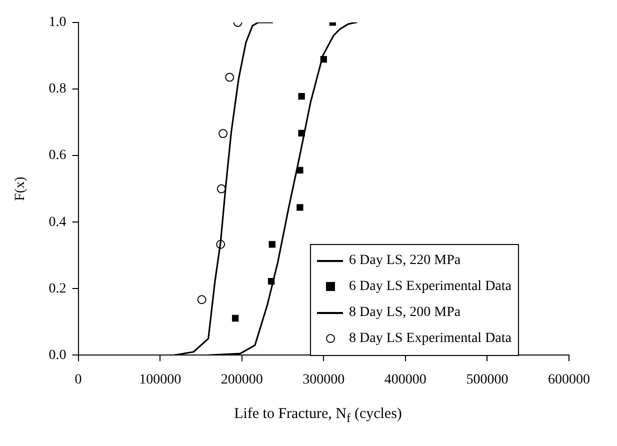 This screenshot has width=617, height=446. Describe the element at coordinates (57, 22) in the screenshot. I see `y-tick-label: 1.0` at that location.